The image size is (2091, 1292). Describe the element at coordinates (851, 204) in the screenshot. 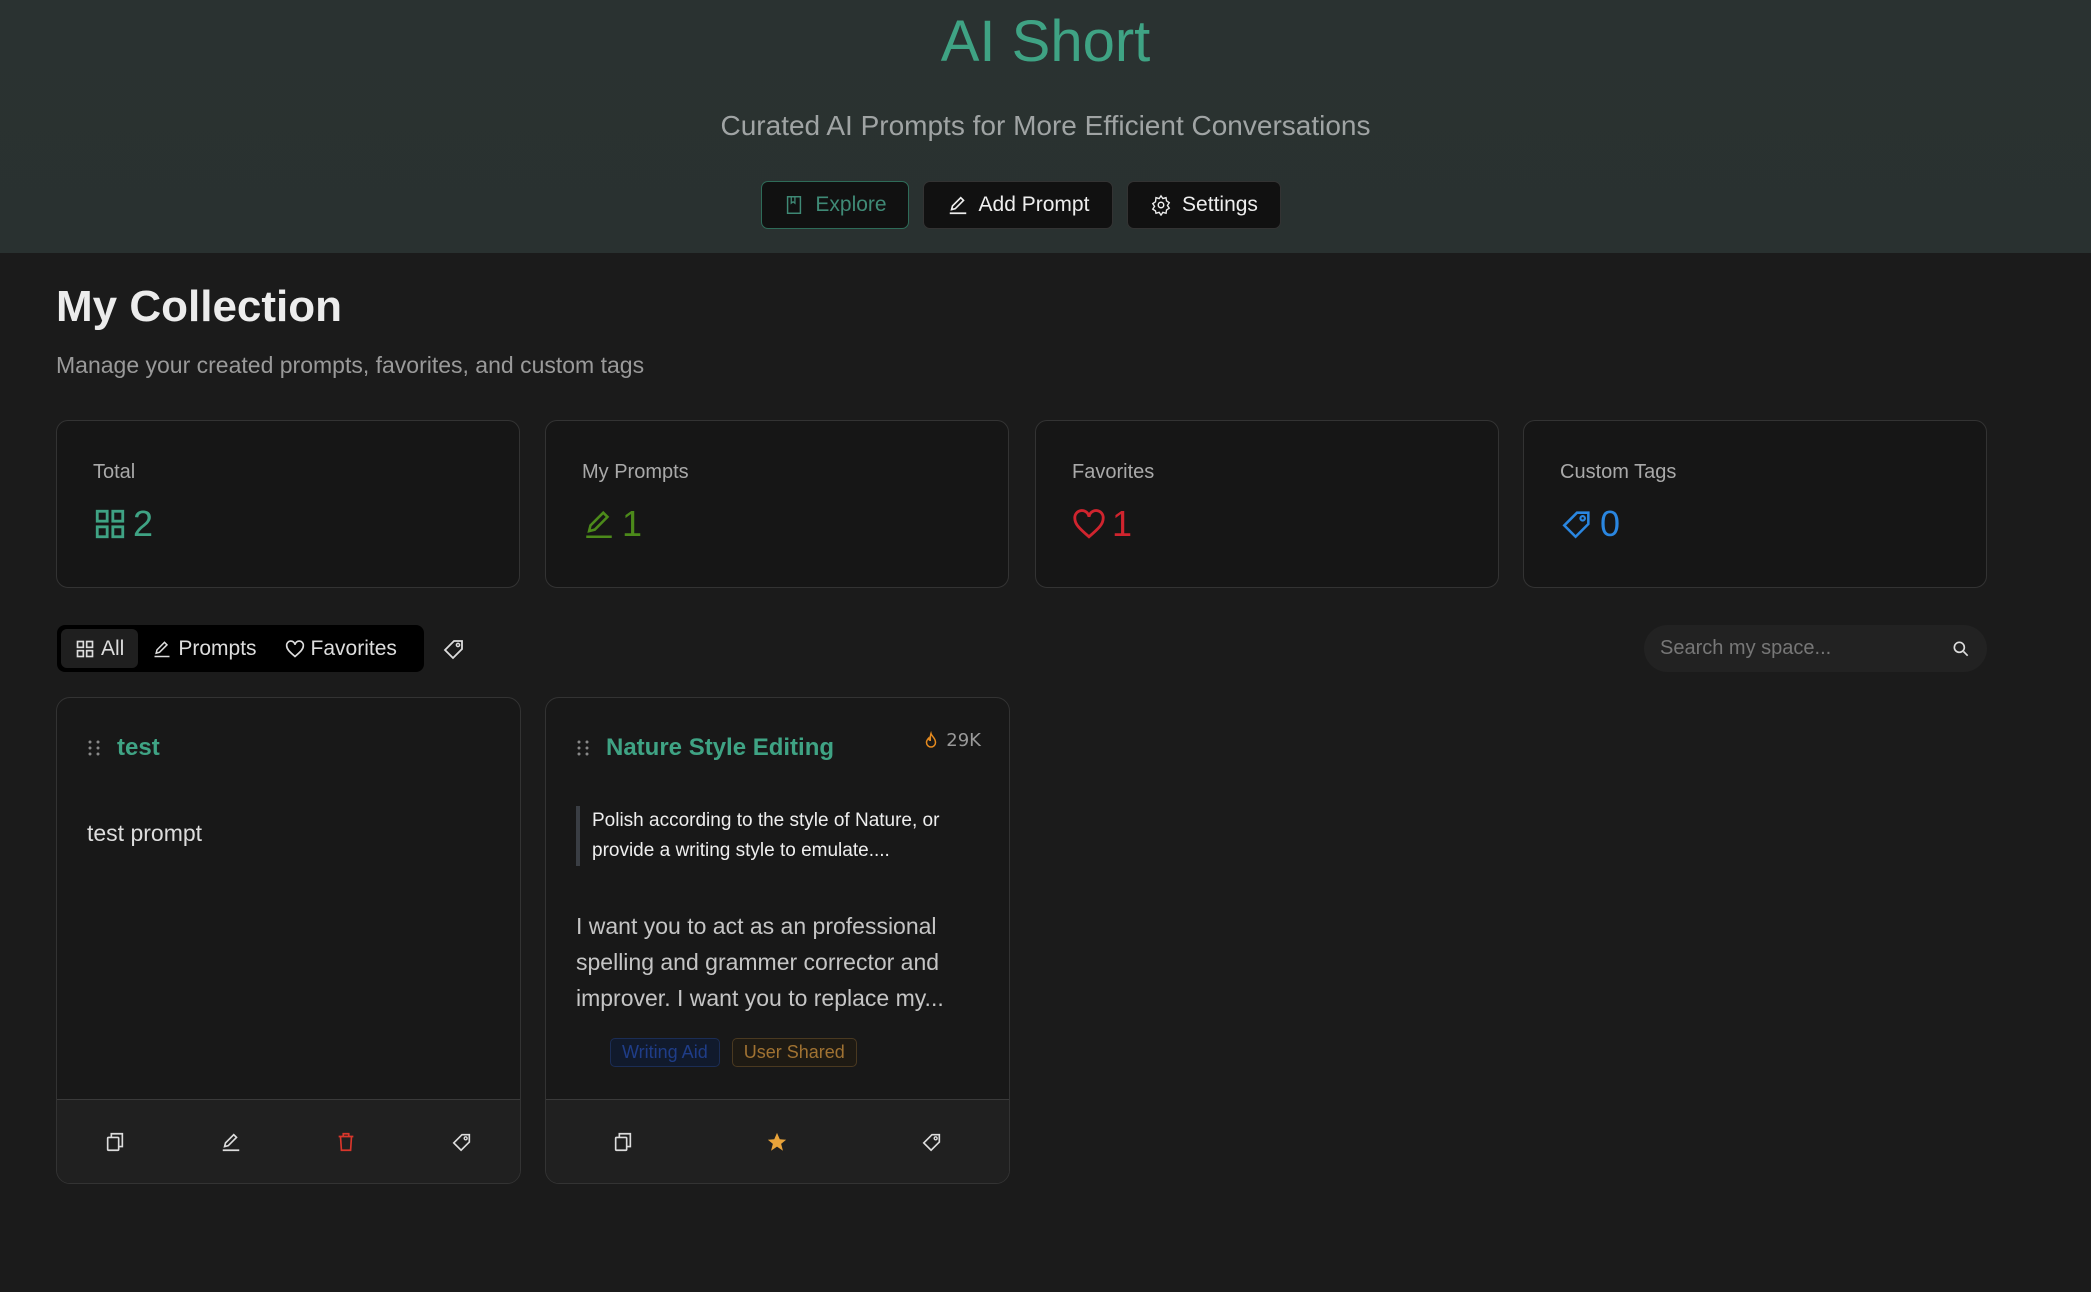

I see `explore-label: Explore` at that location.